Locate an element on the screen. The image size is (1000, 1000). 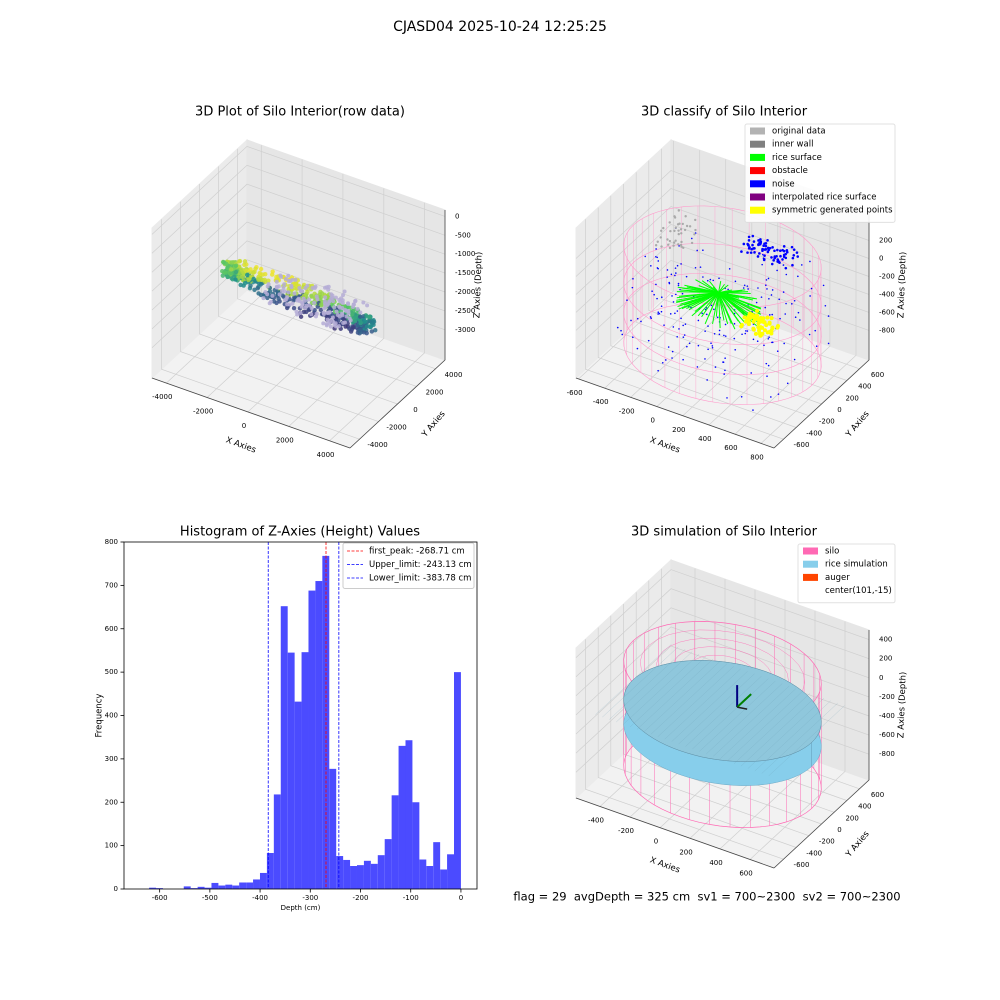
legend-swatch is located at coordinates (810, 551).